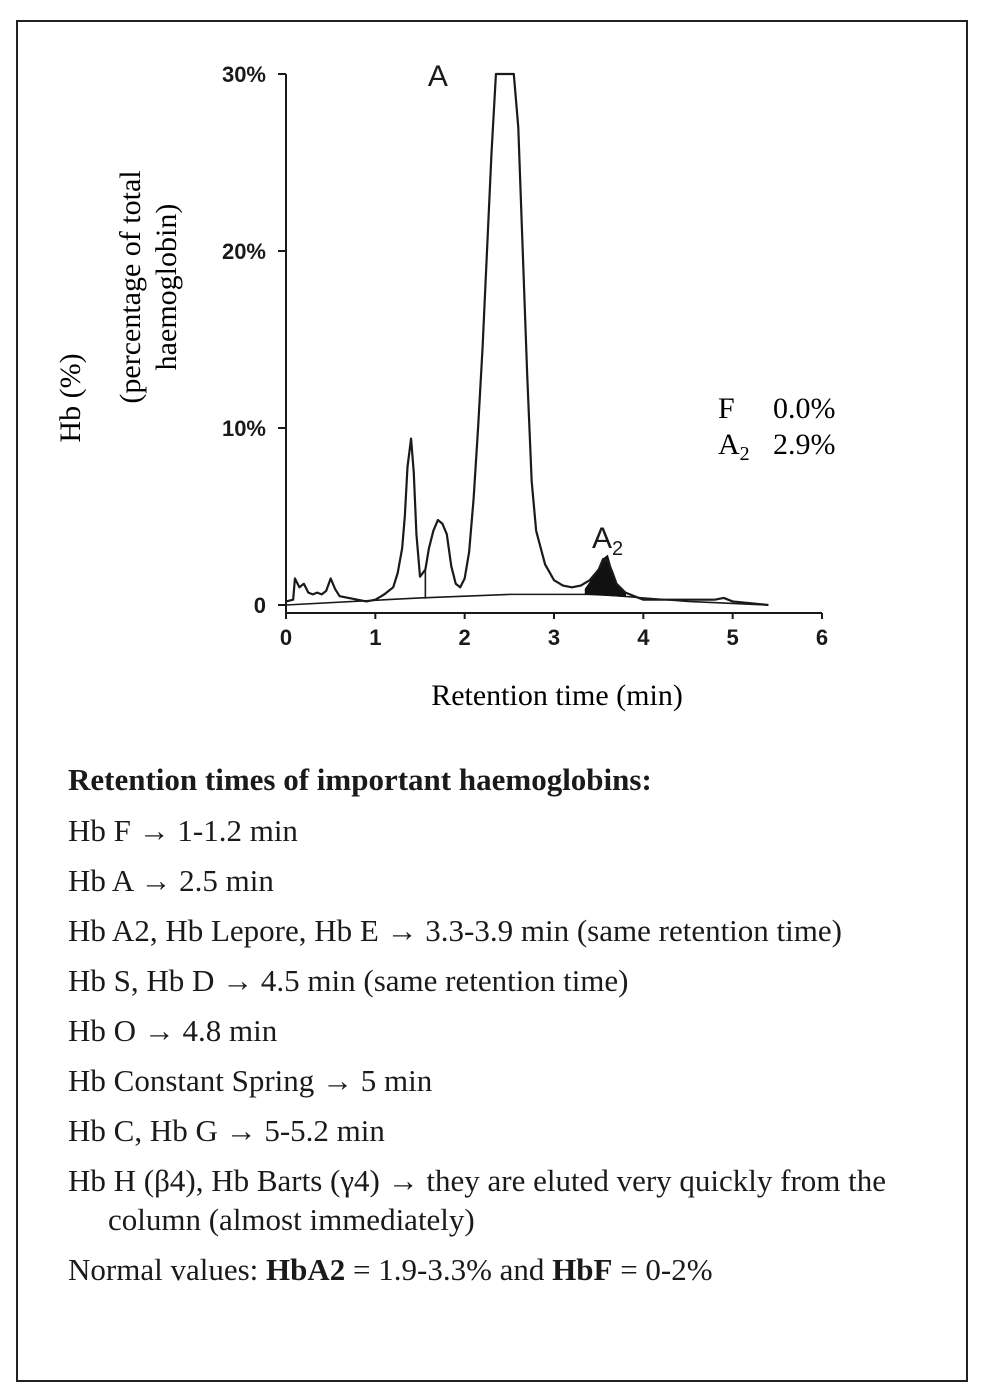  What do you see at coordinates (130, 286) in the screenshot?
I see `y-axis-sublabel-1: (percentage of total` at bounding box center [130, 286].